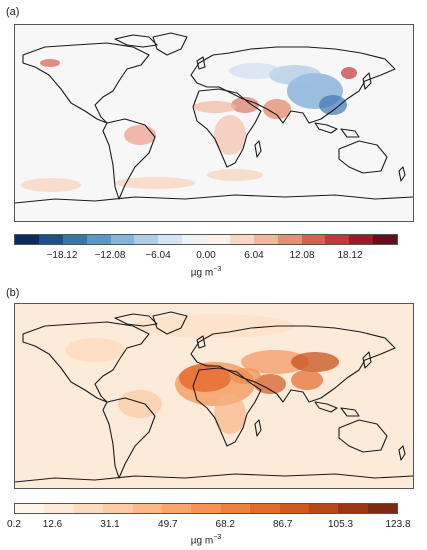 The width and height of the screenshot is (427, 550). Describe the element at coordinates (206, 540) in the screenshot. I see `colorbar-b-unit: µg m−3` at that location.